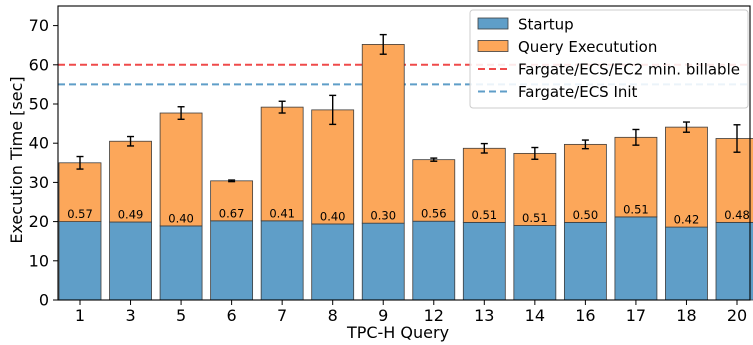 This screenshot has height=345, width=753. What do you see at coordinates (130, 315) in the screenshot?
I see `x-tick-label-3: 3` at bounding box center [130, 315].